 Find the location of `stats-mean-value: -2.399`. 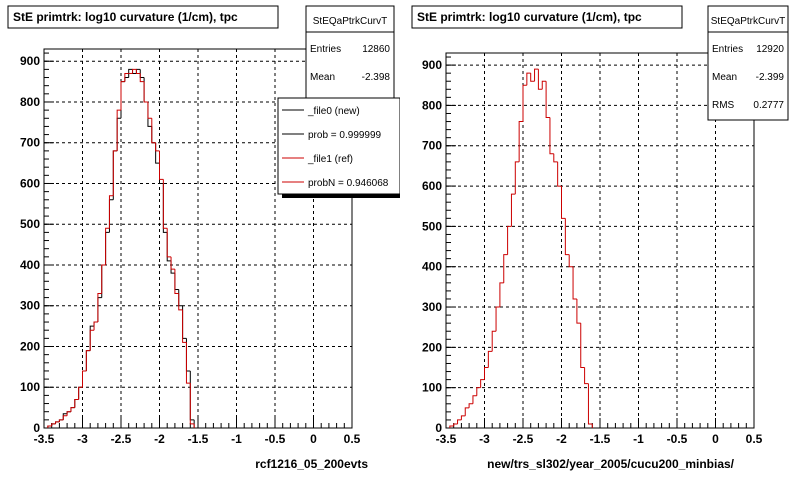

stats-mean-value: -2.399 is located at coordinates (770, 77).